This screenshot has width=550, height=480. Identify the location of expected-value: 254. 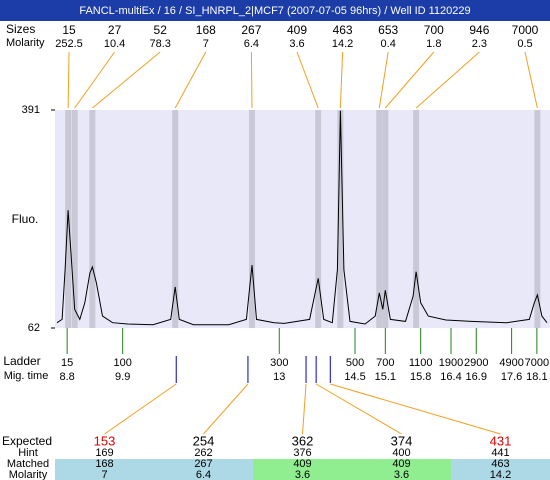
(204, 440).